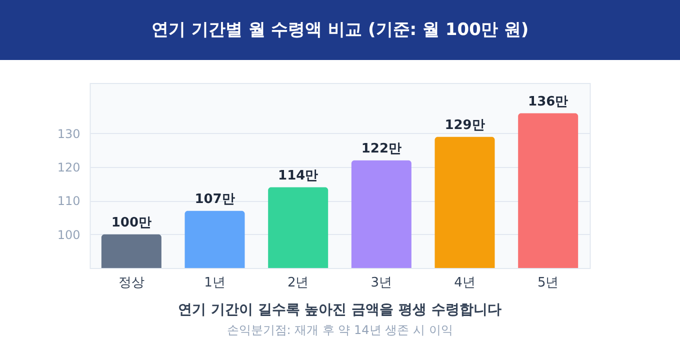  What do you see at coordinates (131, 283) in the screenshot?
I see `x-tick-label: 정상` at bounding box center [131, 283].